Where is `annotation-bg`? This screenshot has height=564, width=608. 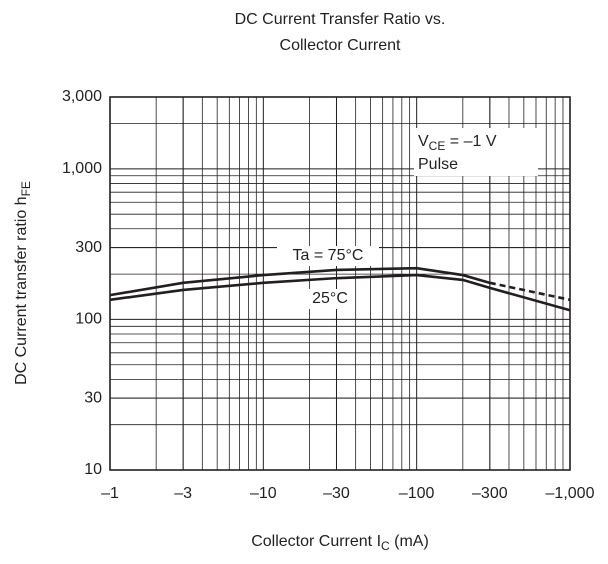
annotation-bg is located at coordinates (476, 152).